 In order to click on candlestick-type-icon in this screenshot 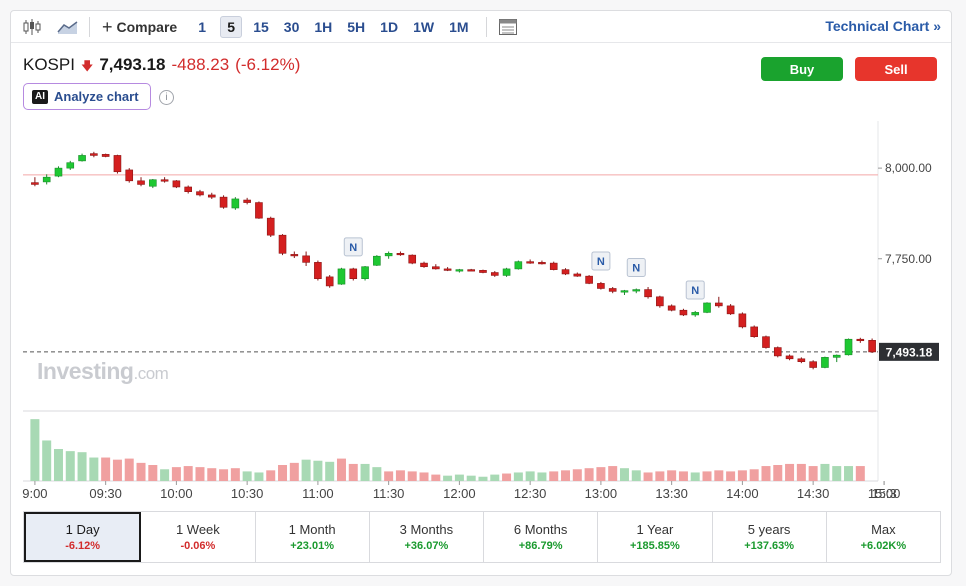, I will do `click(32, 27)`.